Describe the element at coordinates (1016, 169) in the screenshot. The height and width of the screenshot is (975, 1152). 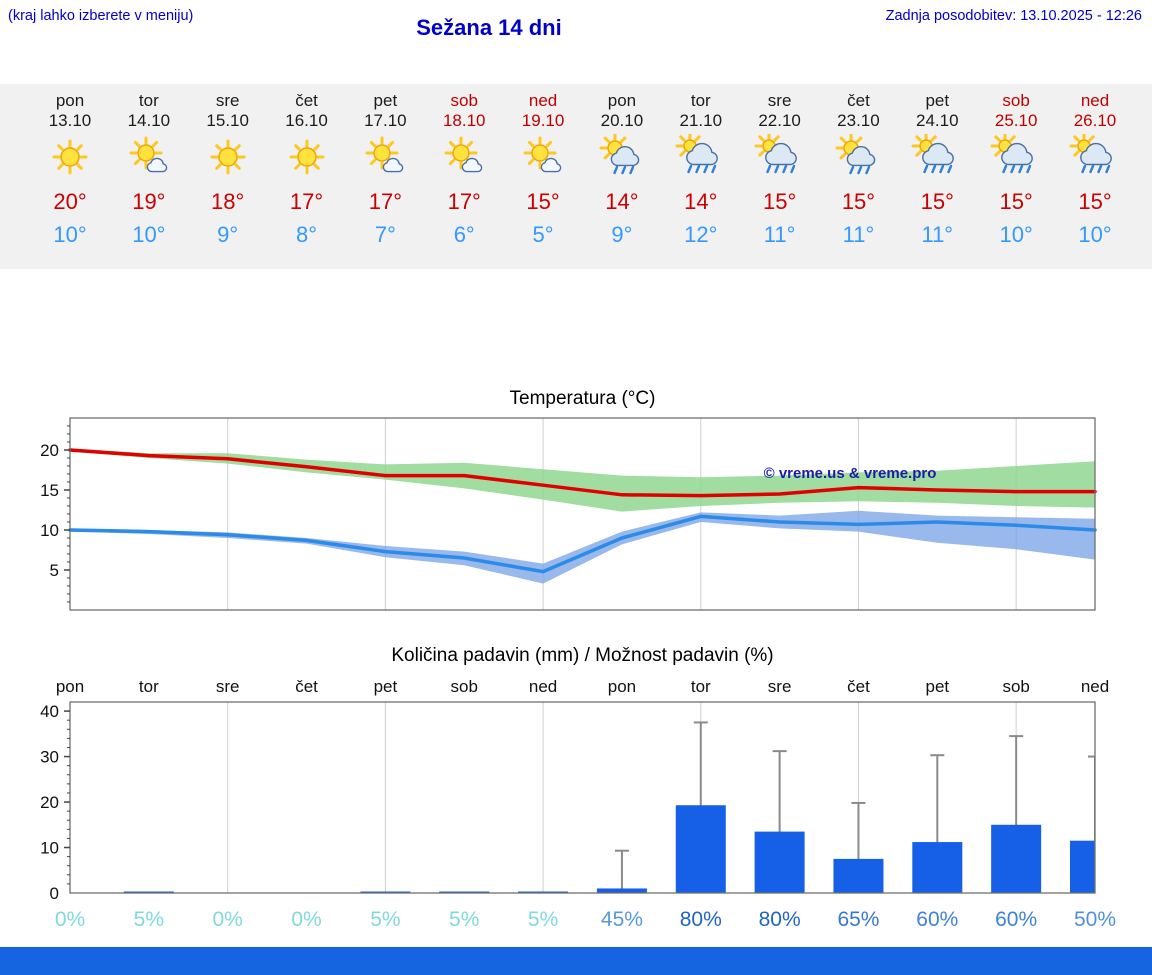
I see `forecast-day-column: sob 25.10 15° 10°` at that location.